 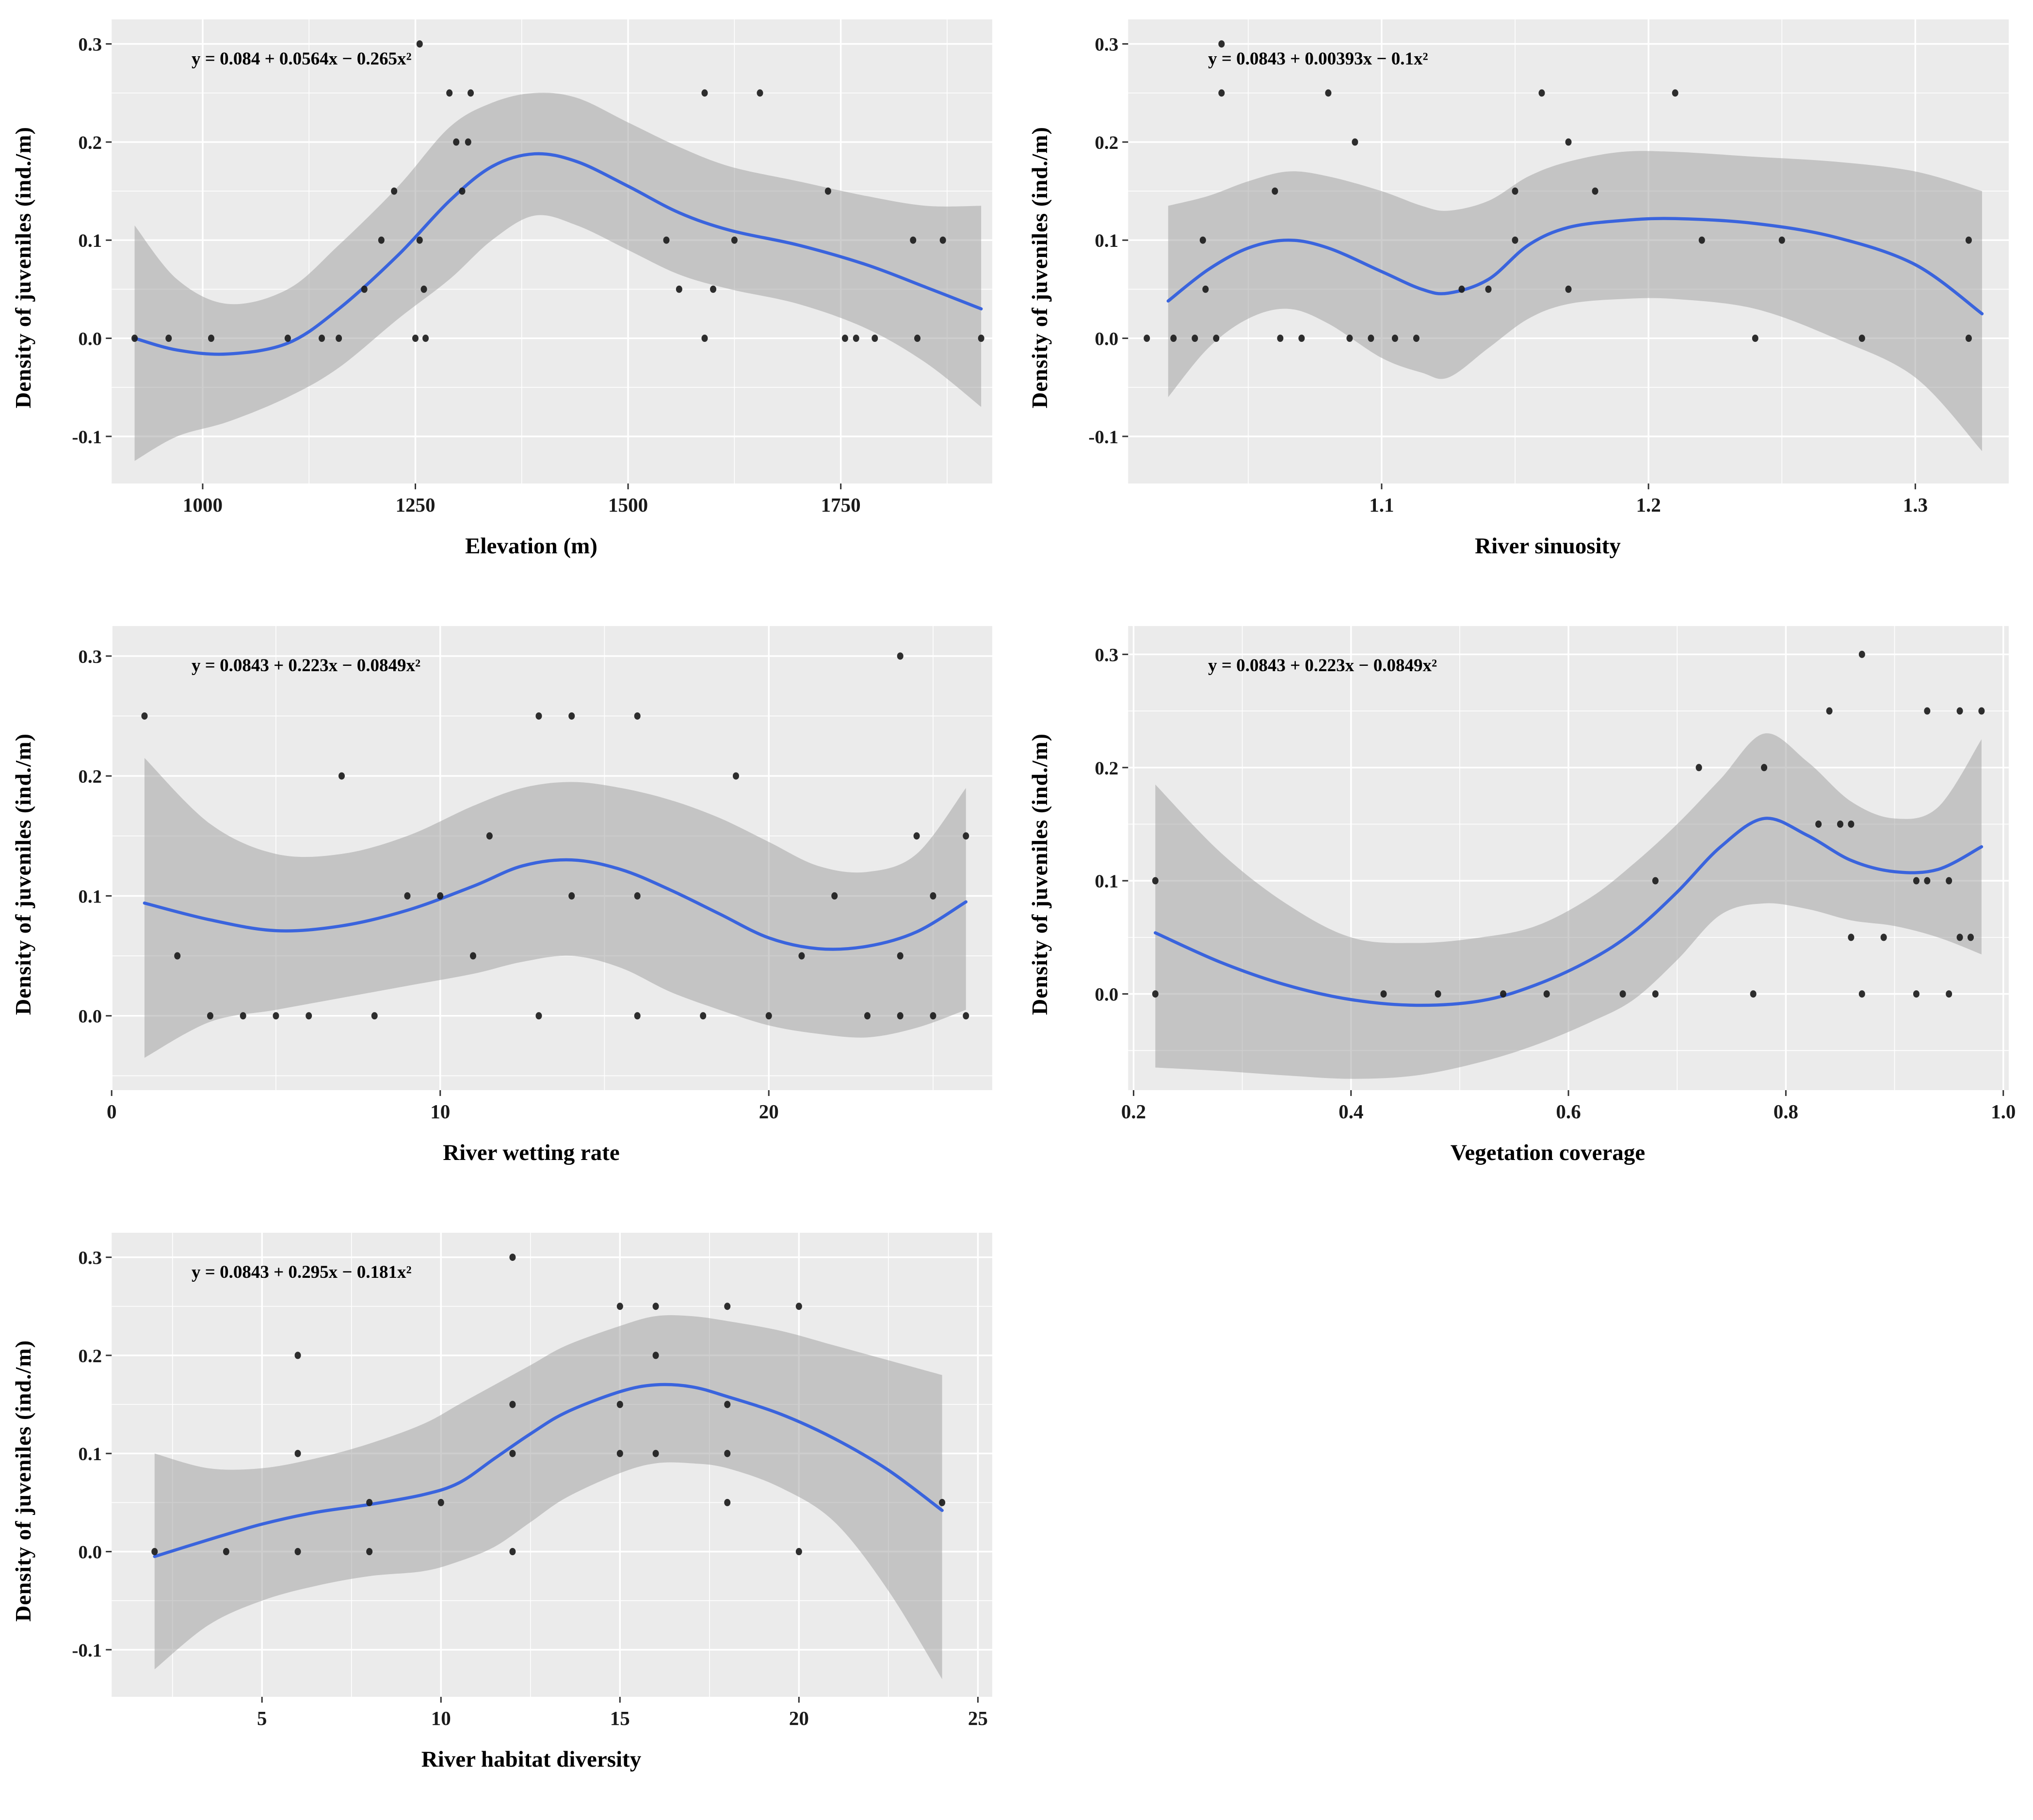 I want to click on x-tick-label: 1.3, so click(x=1915, y=505).